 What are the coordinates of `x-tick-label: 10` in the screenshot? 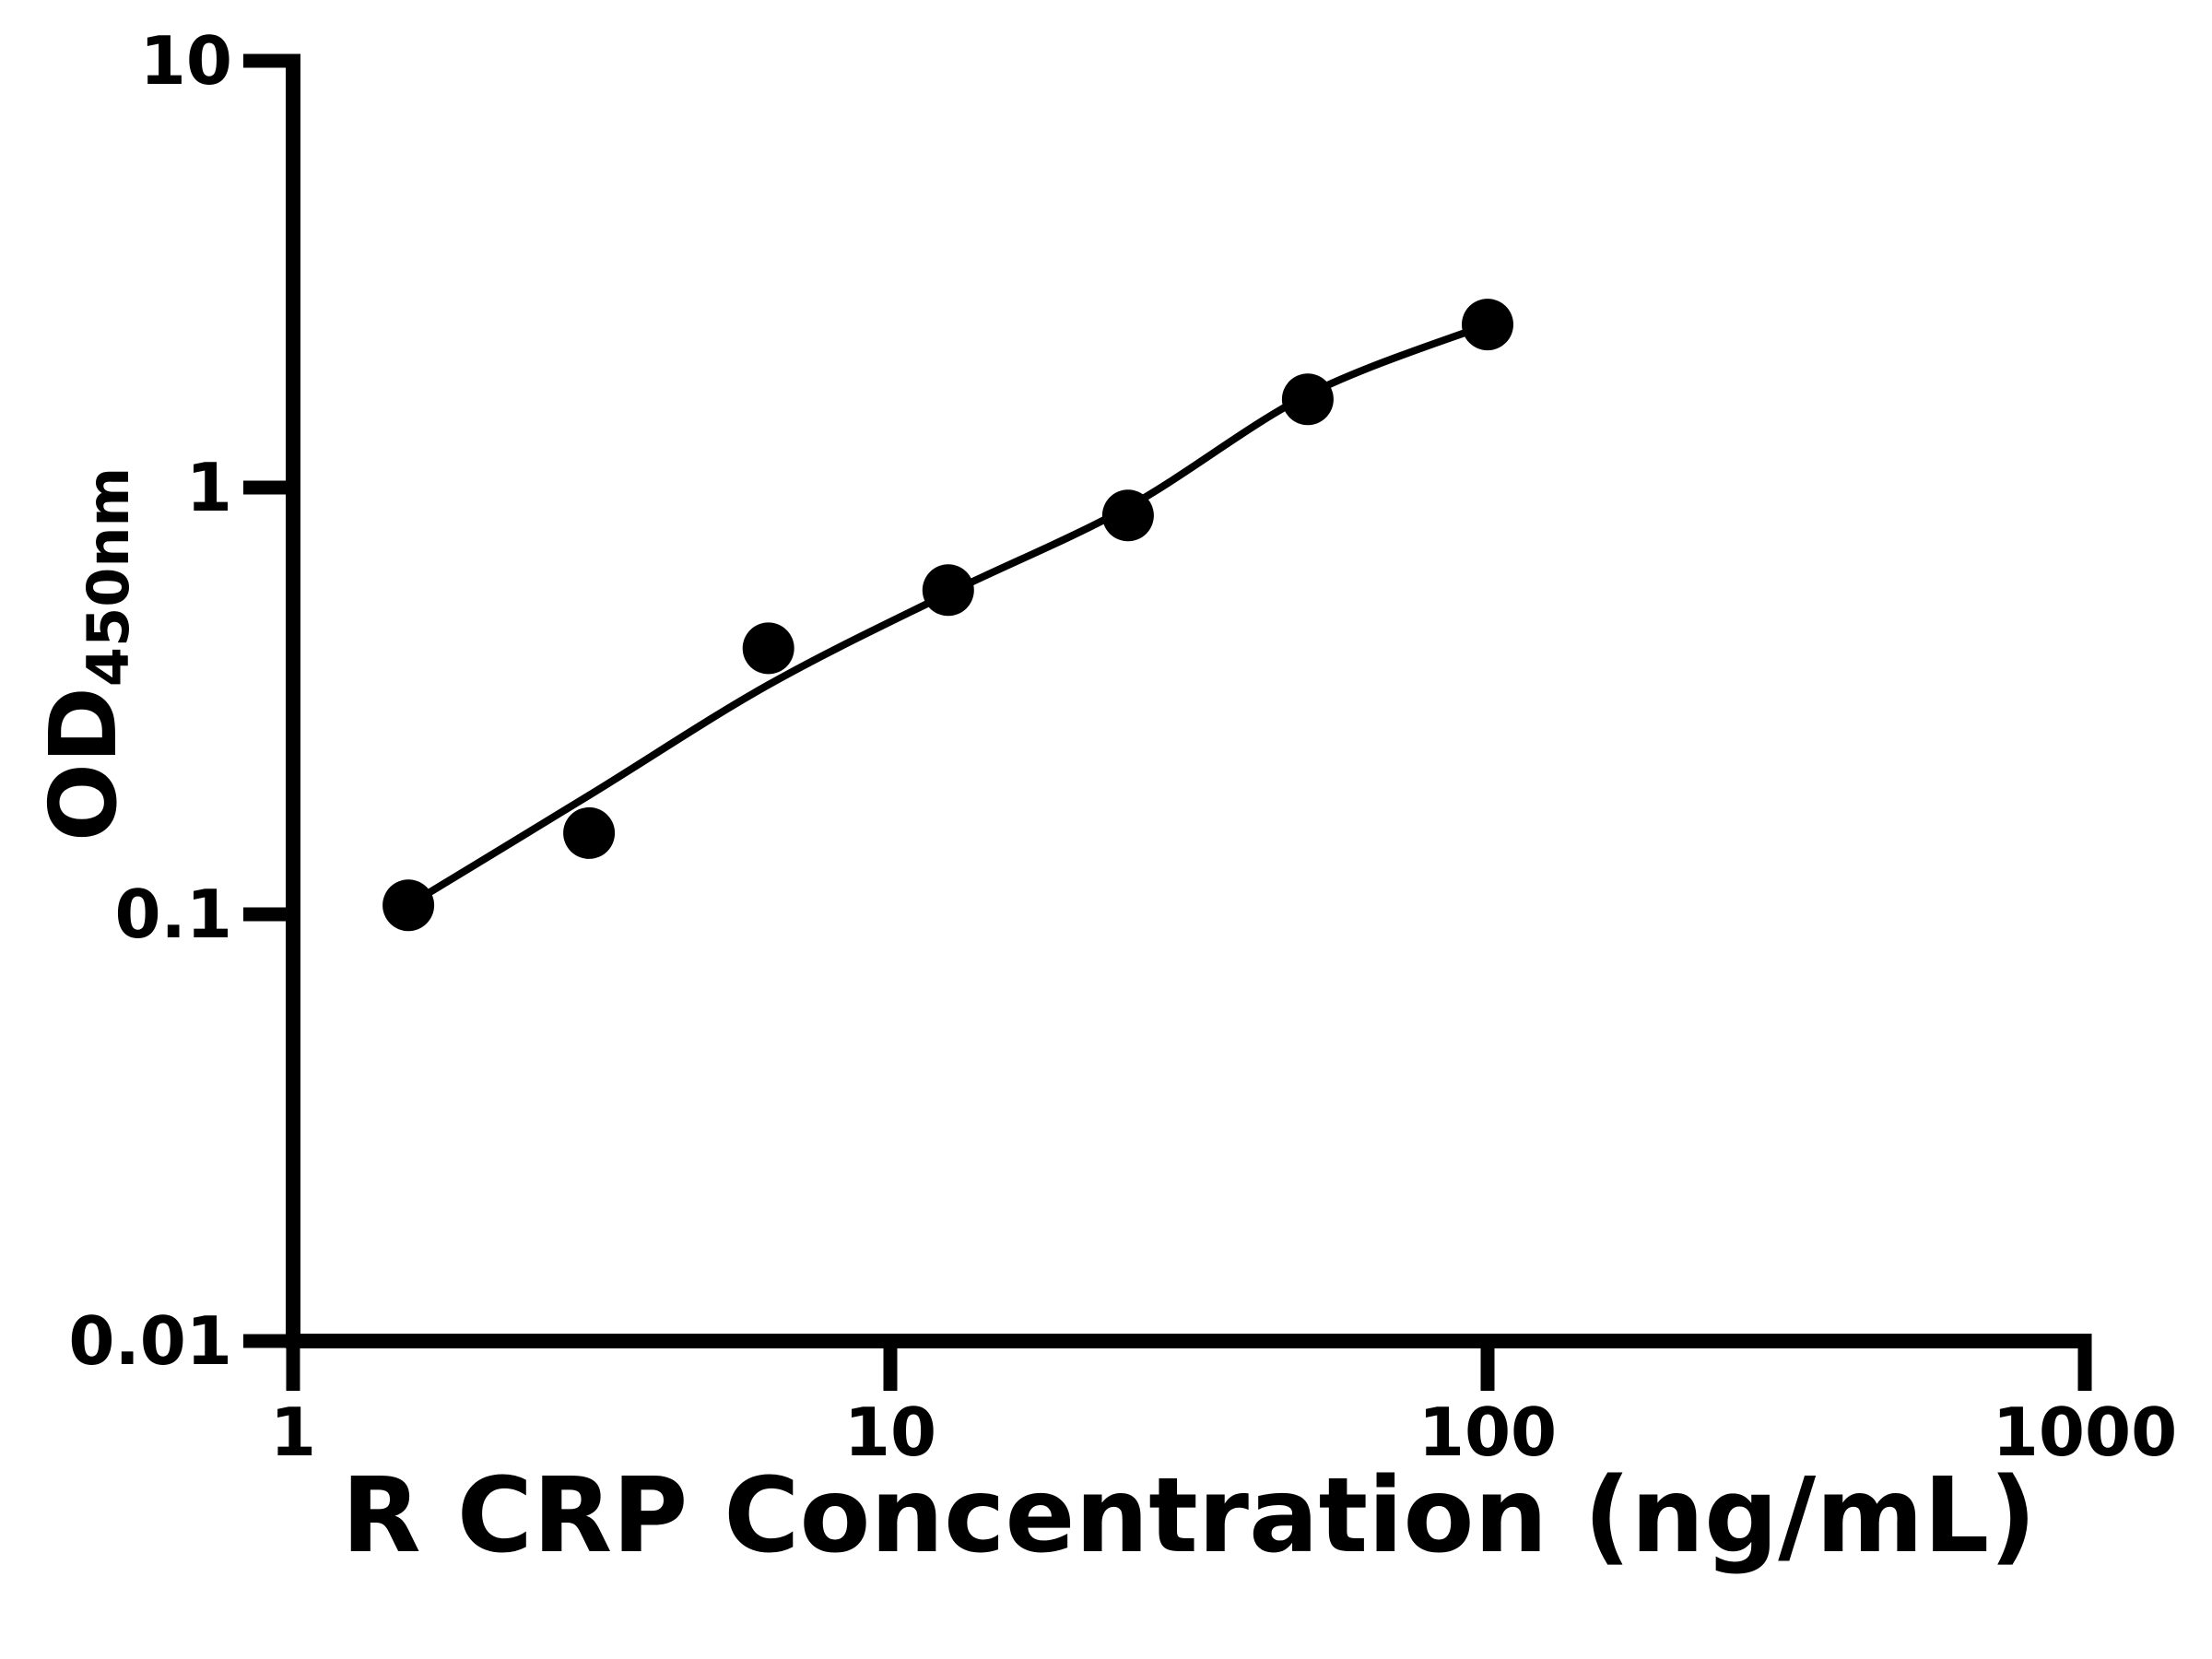 It's located at (890, 1432).